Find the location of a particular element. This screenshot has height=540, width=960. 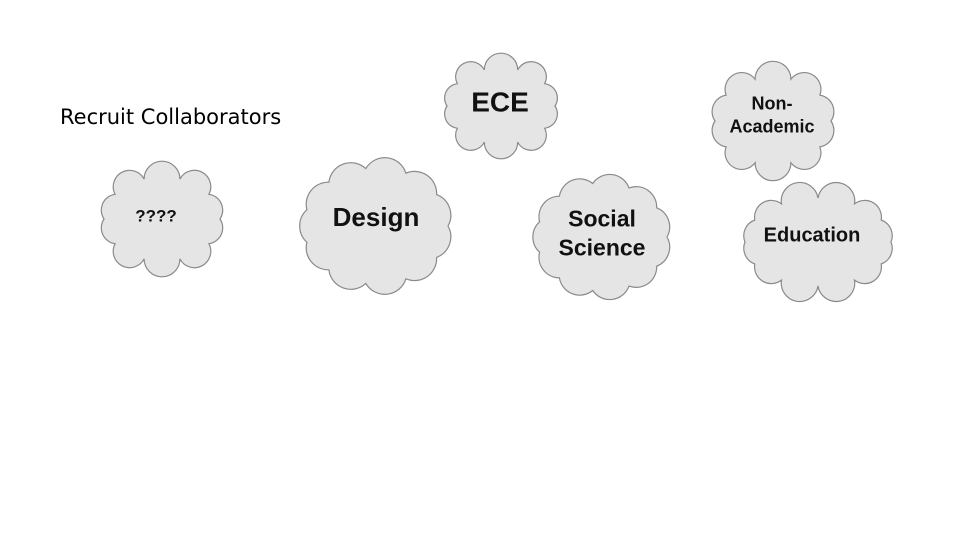

cloud-unknown is located at coordinates (162, 219).